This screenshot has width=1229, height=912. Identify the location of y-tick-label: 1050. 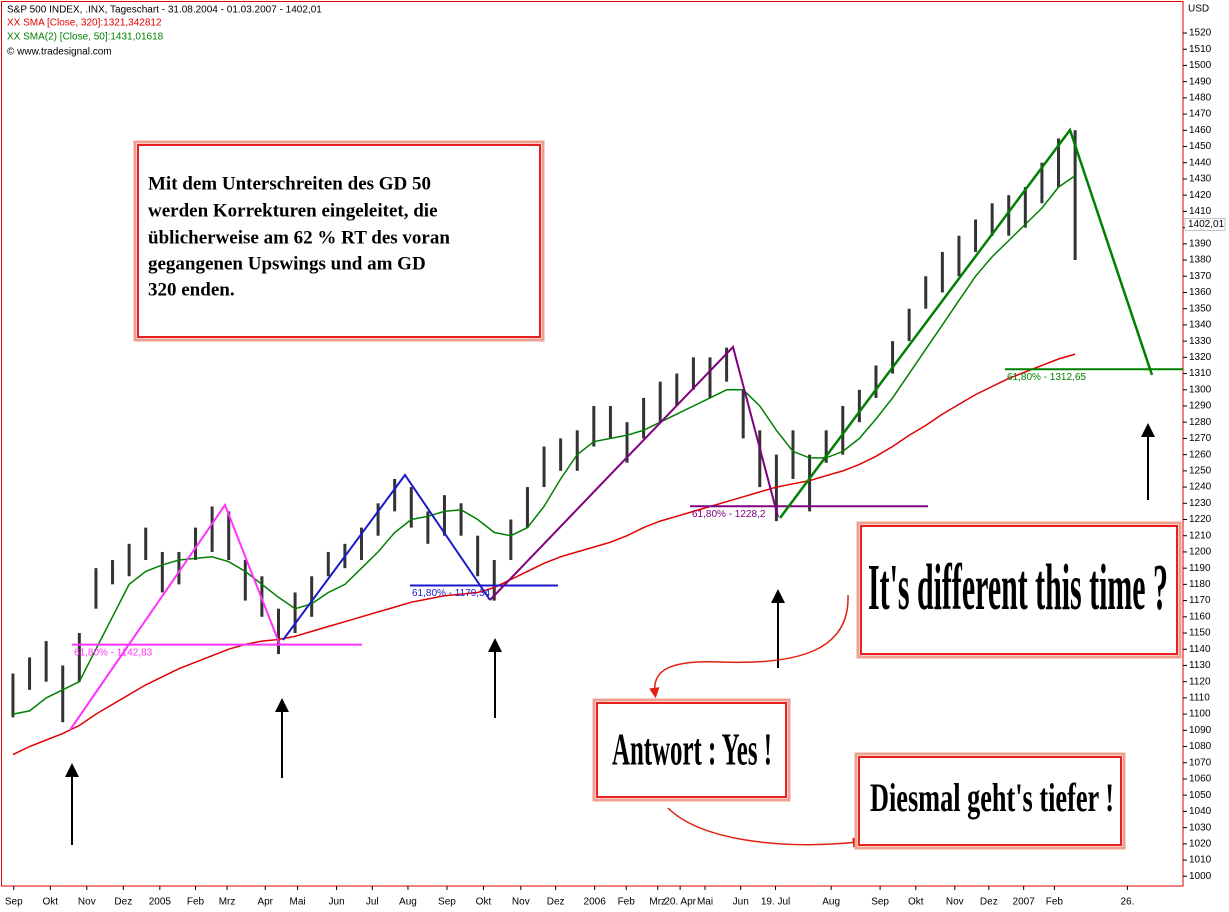
(1200, 795).